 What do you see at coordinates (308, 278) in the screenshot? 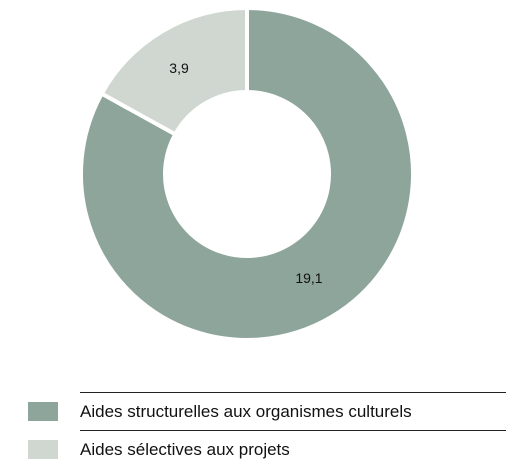
I see `data-label-structurelles: 19,1` at bounding box center [308, 278].